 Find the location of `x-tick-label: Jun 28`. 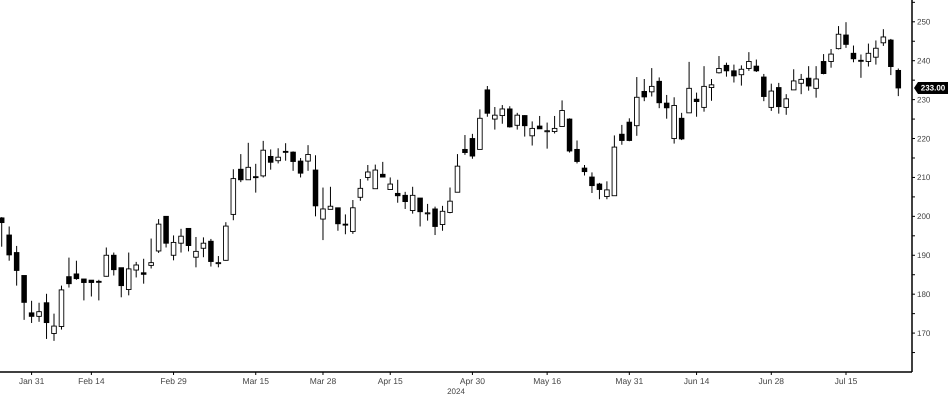

x-tick-label: Jun 28 is located at coordinates (771, 381).